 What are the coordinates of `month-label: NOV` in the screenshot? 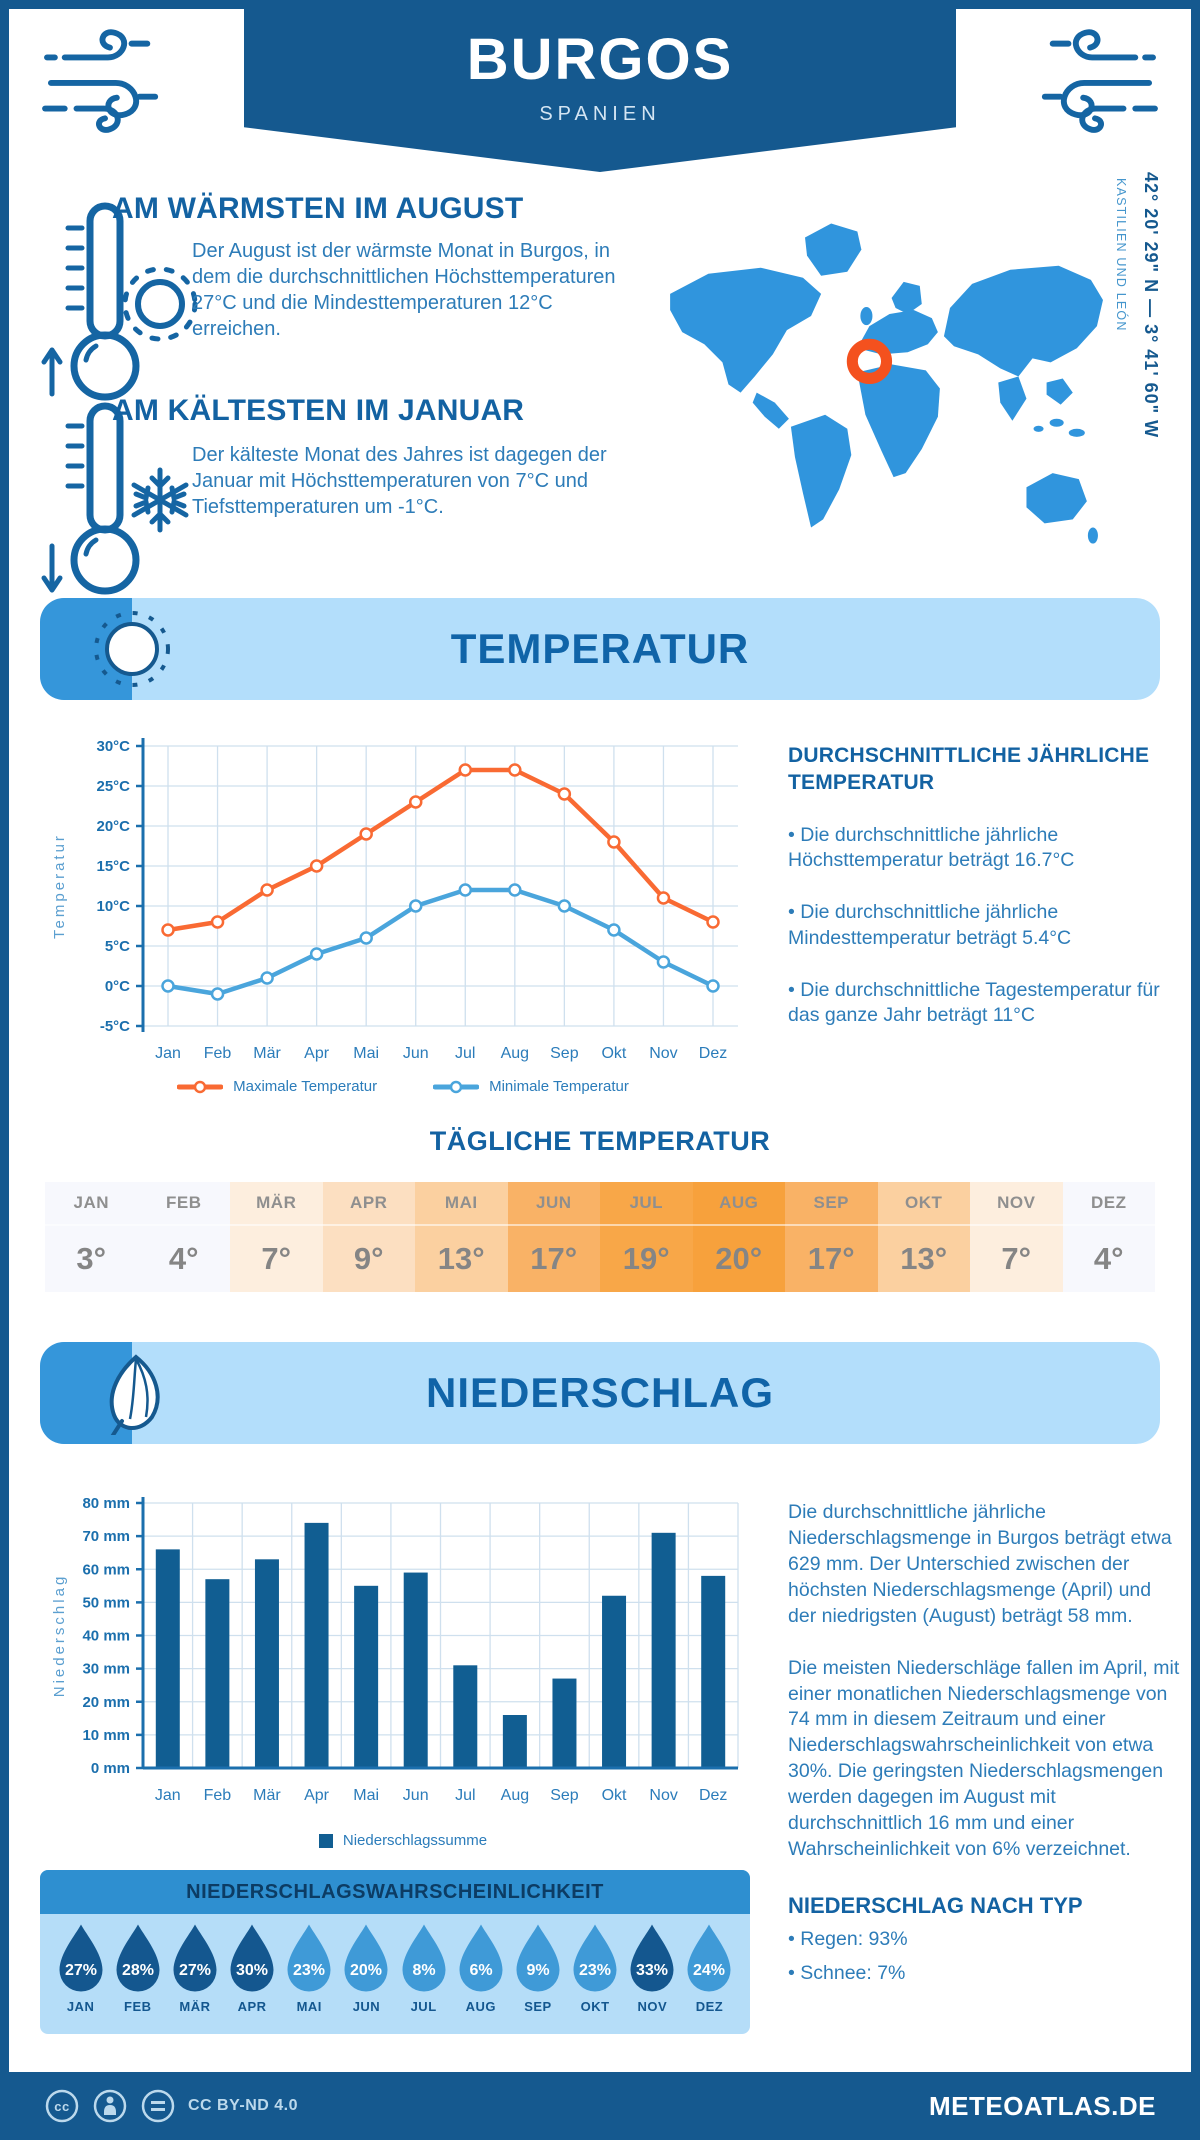 It's located at (652, 2006).